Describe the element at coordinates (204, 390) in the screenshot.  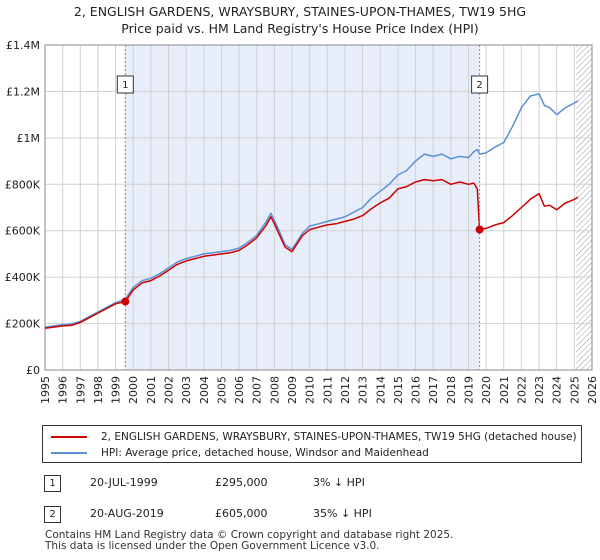
I see `x-tick-label: 2004` at that location.